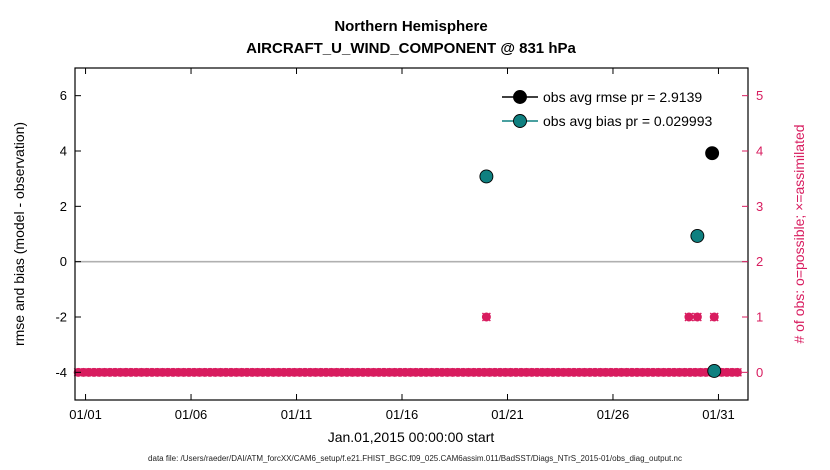 This screenshot has height=470, width=830. Describe the element at coordinates (411, 48) in the screenshot. I see `chart-subtitle: AIRCRAFT_U_WIND_COMPONENT @ 831 hPa` at that location.